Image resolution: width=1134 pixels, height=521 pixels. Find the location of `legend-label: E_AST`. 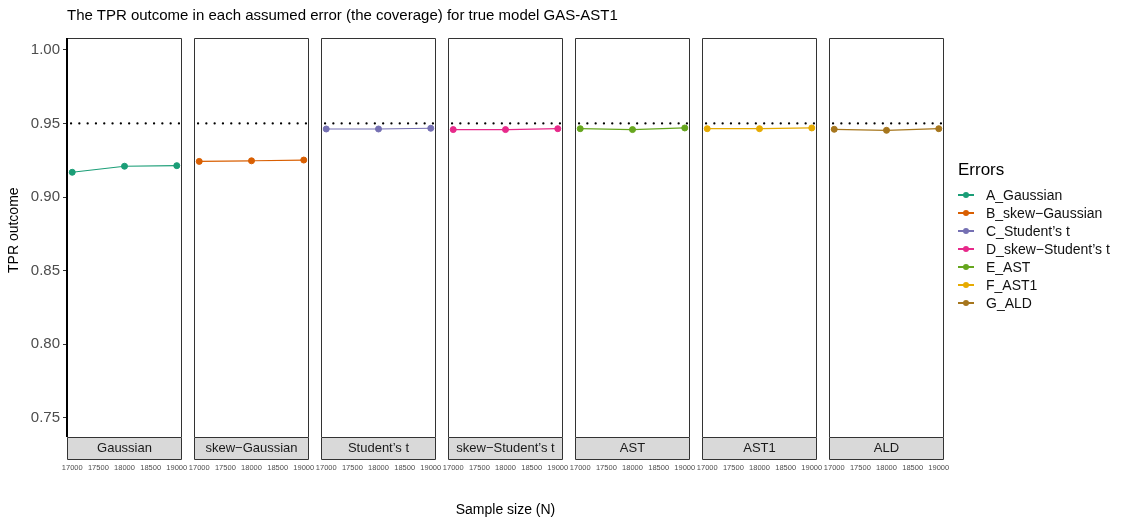

legend-label: E_AST is located at coordinates (1008, 267).